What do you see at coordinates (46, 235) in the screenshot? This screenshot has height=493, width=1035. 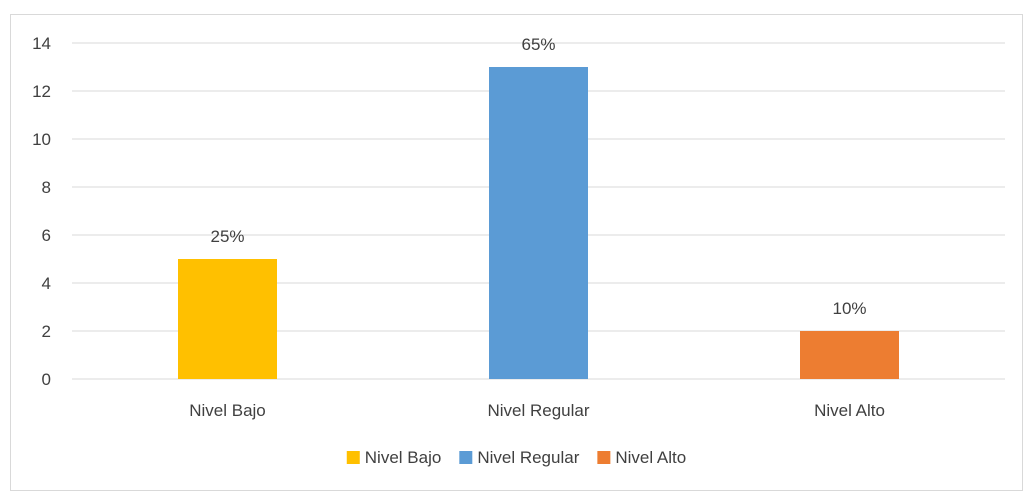 I see `y-tick-label: 6` at bounding box center [46, 235].